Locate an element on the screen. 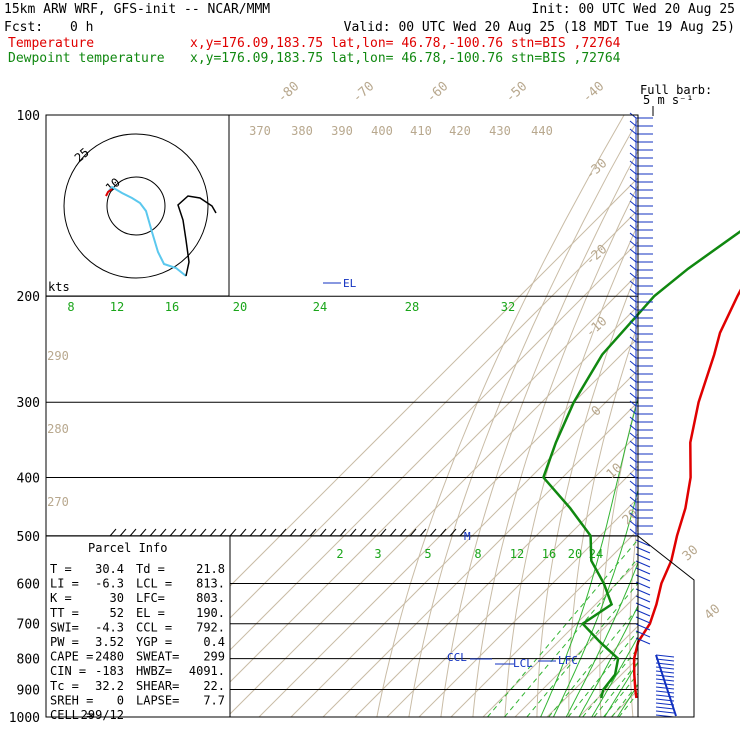  theta-label: 280 is located at coordinates (58, 429).